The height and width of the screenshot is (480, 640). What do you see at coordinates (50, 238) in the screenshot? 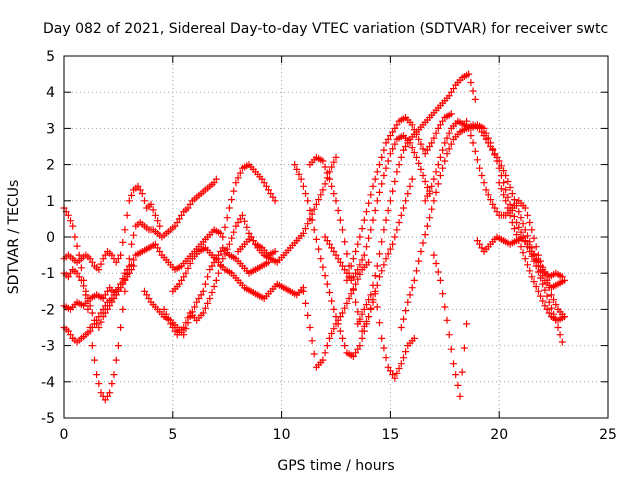
I see `y-tick-label: 0` at bounding box center [50, 238].